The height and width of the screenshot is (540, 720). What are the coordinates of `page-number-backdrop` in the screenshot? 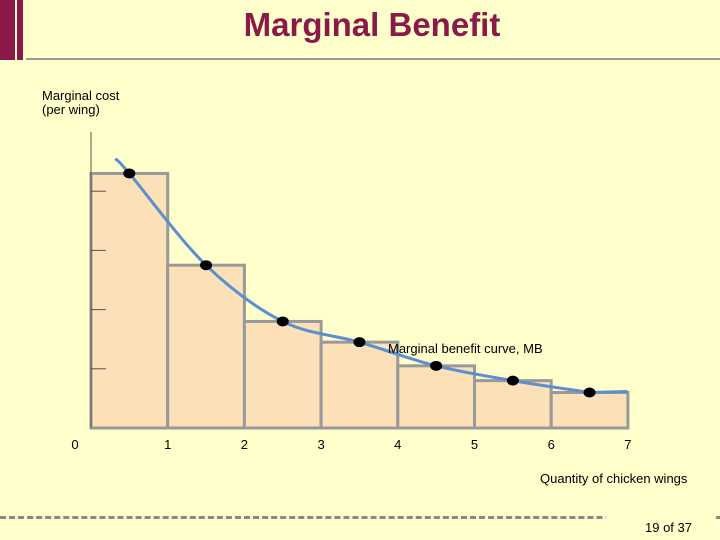 It's located at (661, 528).